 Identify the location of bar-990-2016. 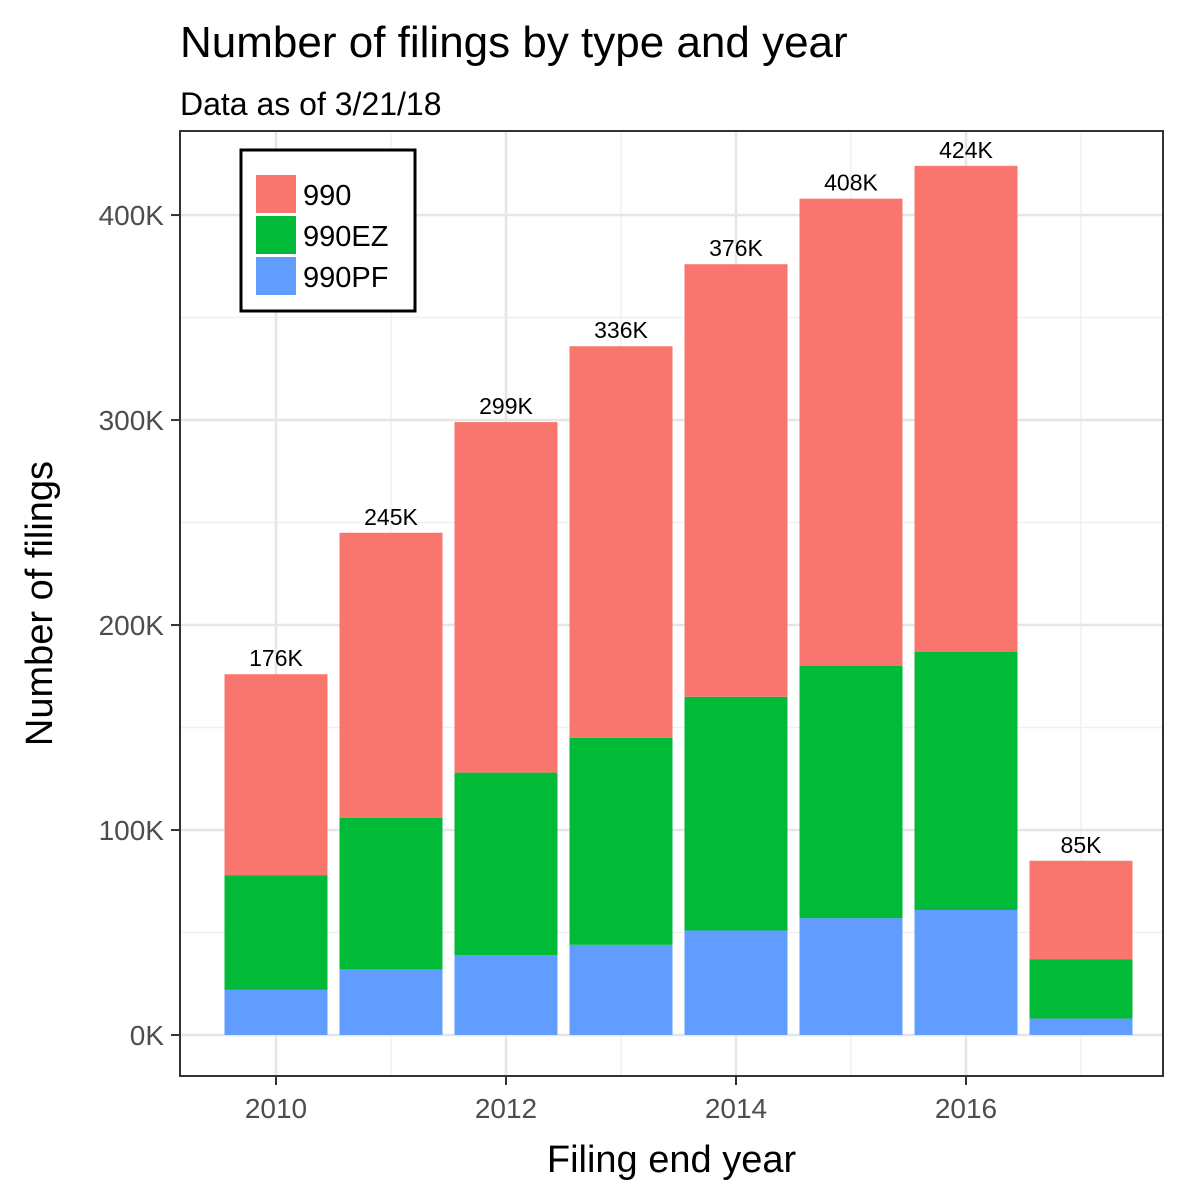
(966, 408).